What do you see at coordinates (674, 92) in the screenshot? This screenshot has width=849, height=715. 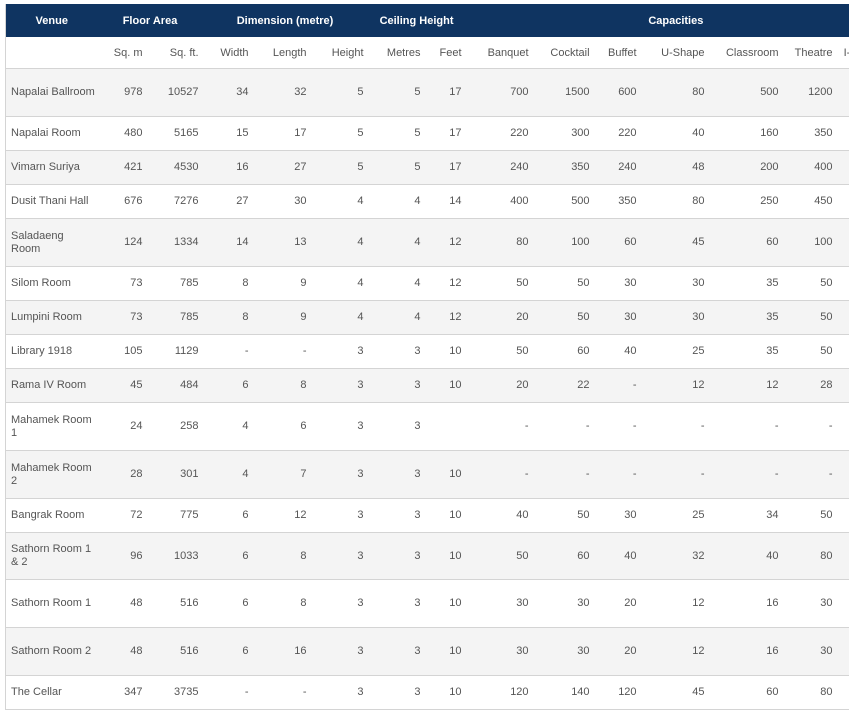 I see `u-shape-cell: 80` at bounding box center [674, 92].